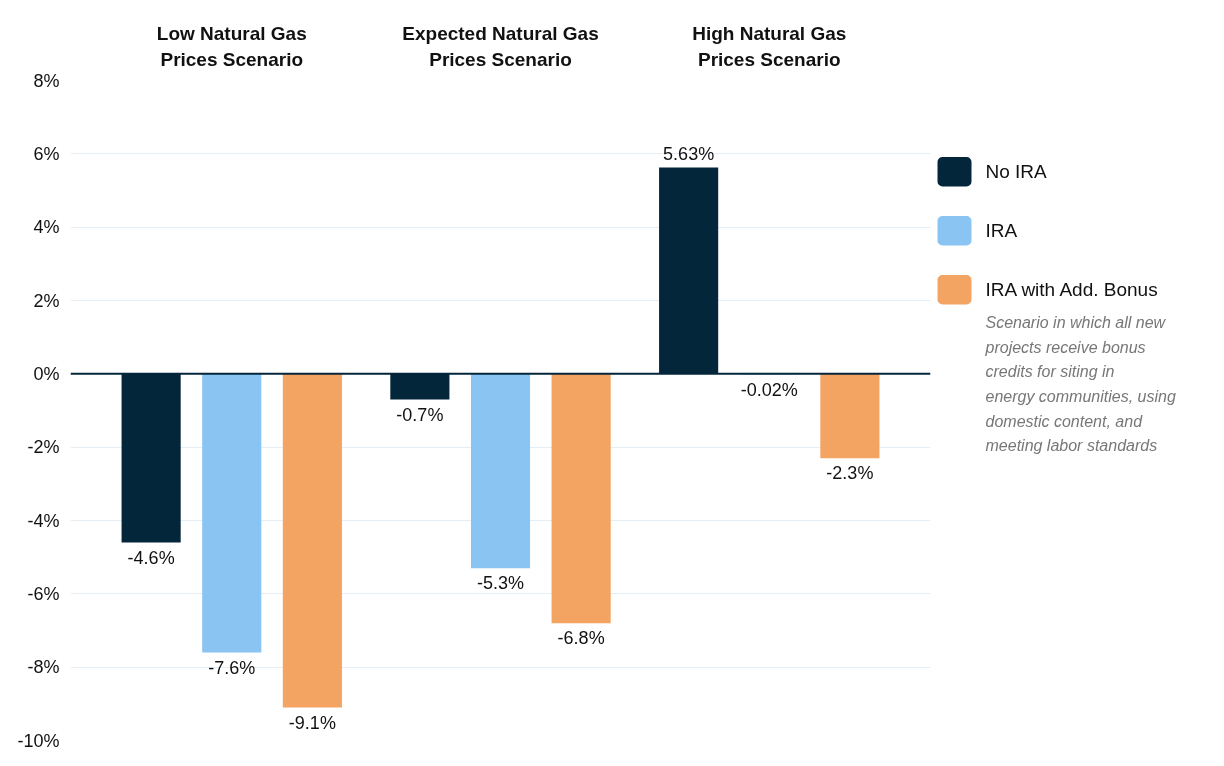  Describe the element at coordinates (43, 667) in the screenshot. I see `y-tick-label: -8%` at that location.